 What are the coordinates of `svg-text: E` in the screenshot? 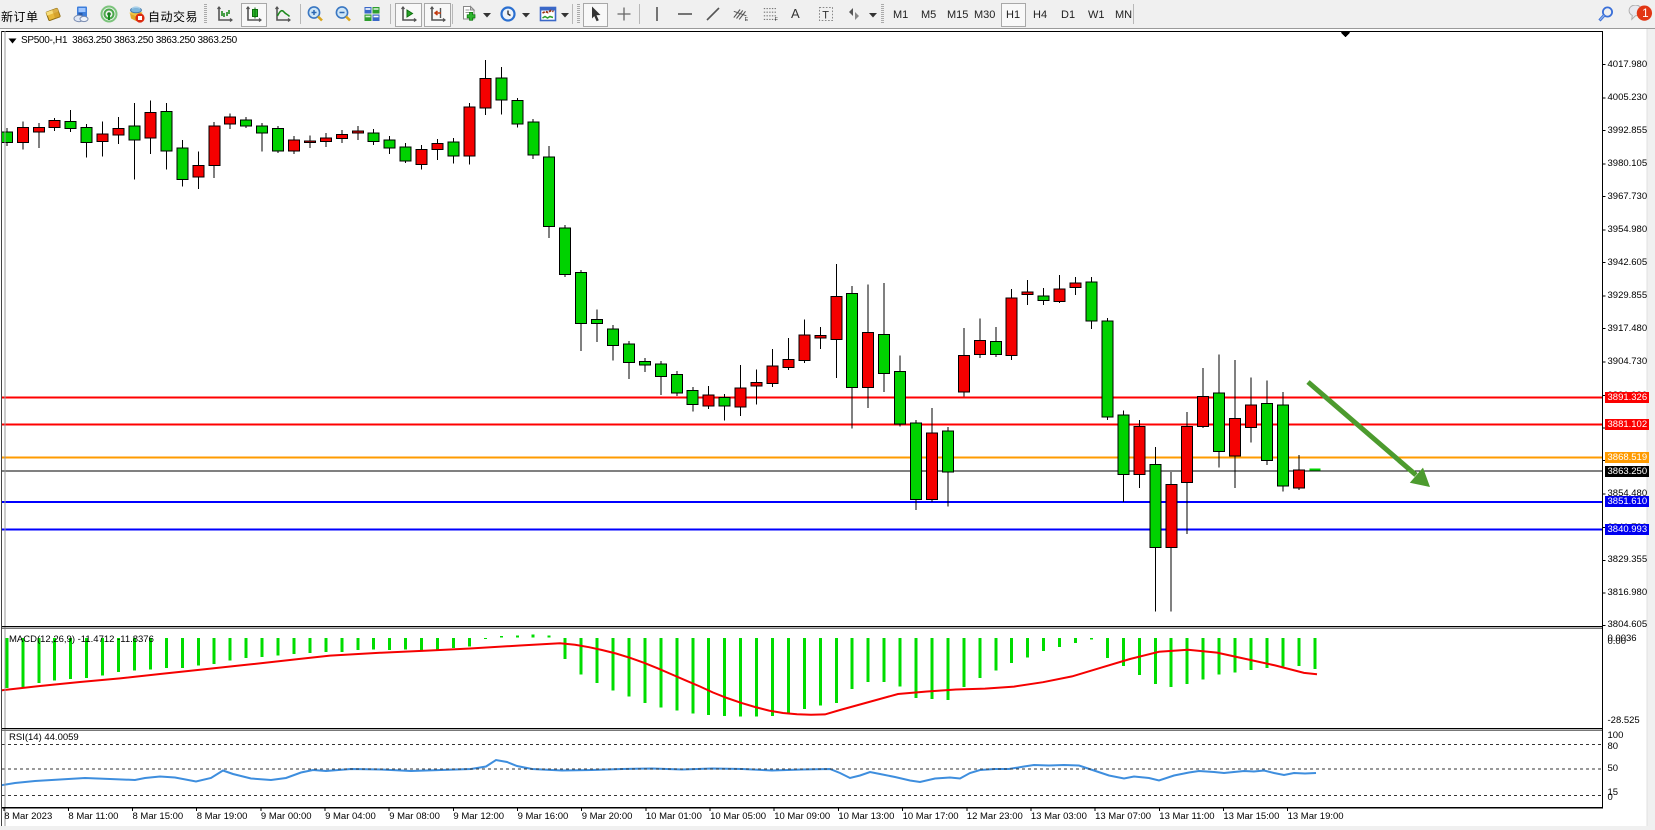 It's located at (747, 20).